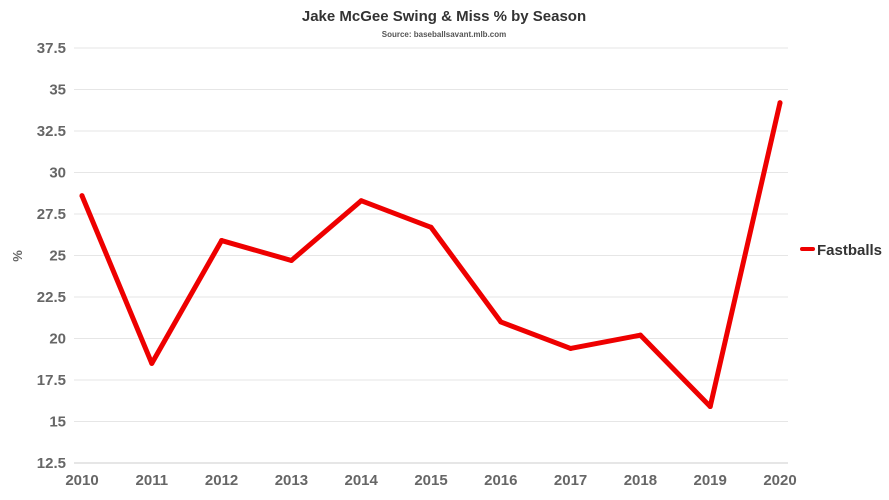 Image resolution: width=889 pixels, height=500 pixels. I want to click on y-tick-label: 30, so click(57, 173).